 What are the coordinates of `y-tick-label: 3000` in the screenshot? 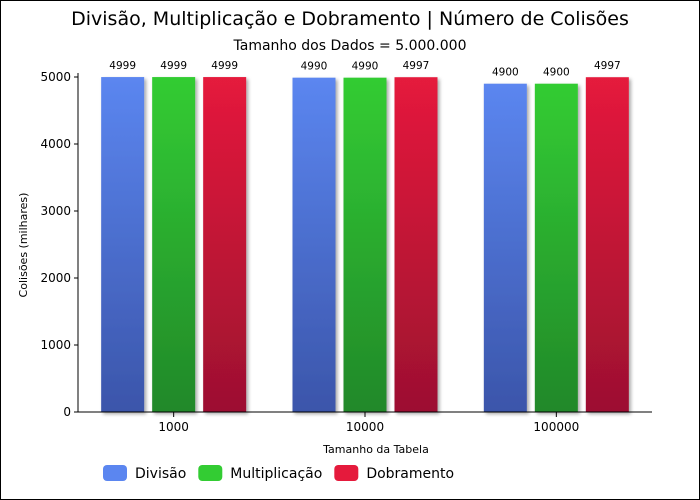 It's located at (55, 211).